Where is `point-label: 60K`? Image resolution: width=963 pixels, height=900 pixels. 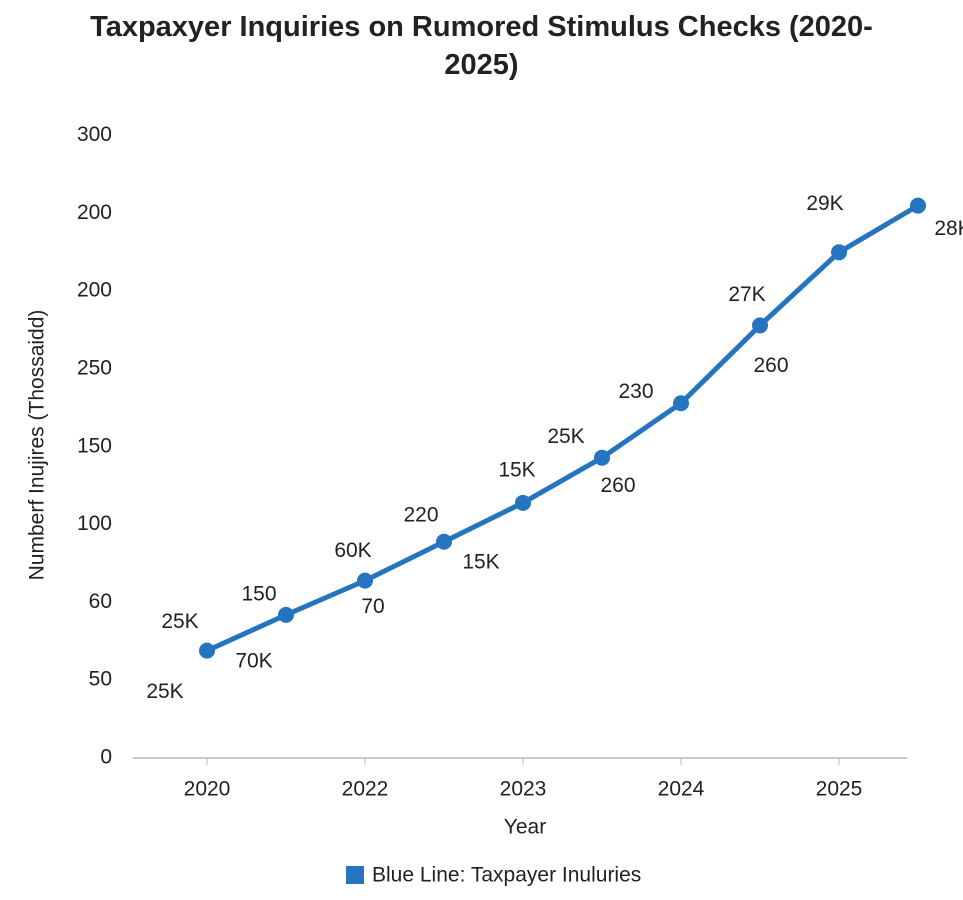 point-label: 60K is located at coordinates (352, 550).